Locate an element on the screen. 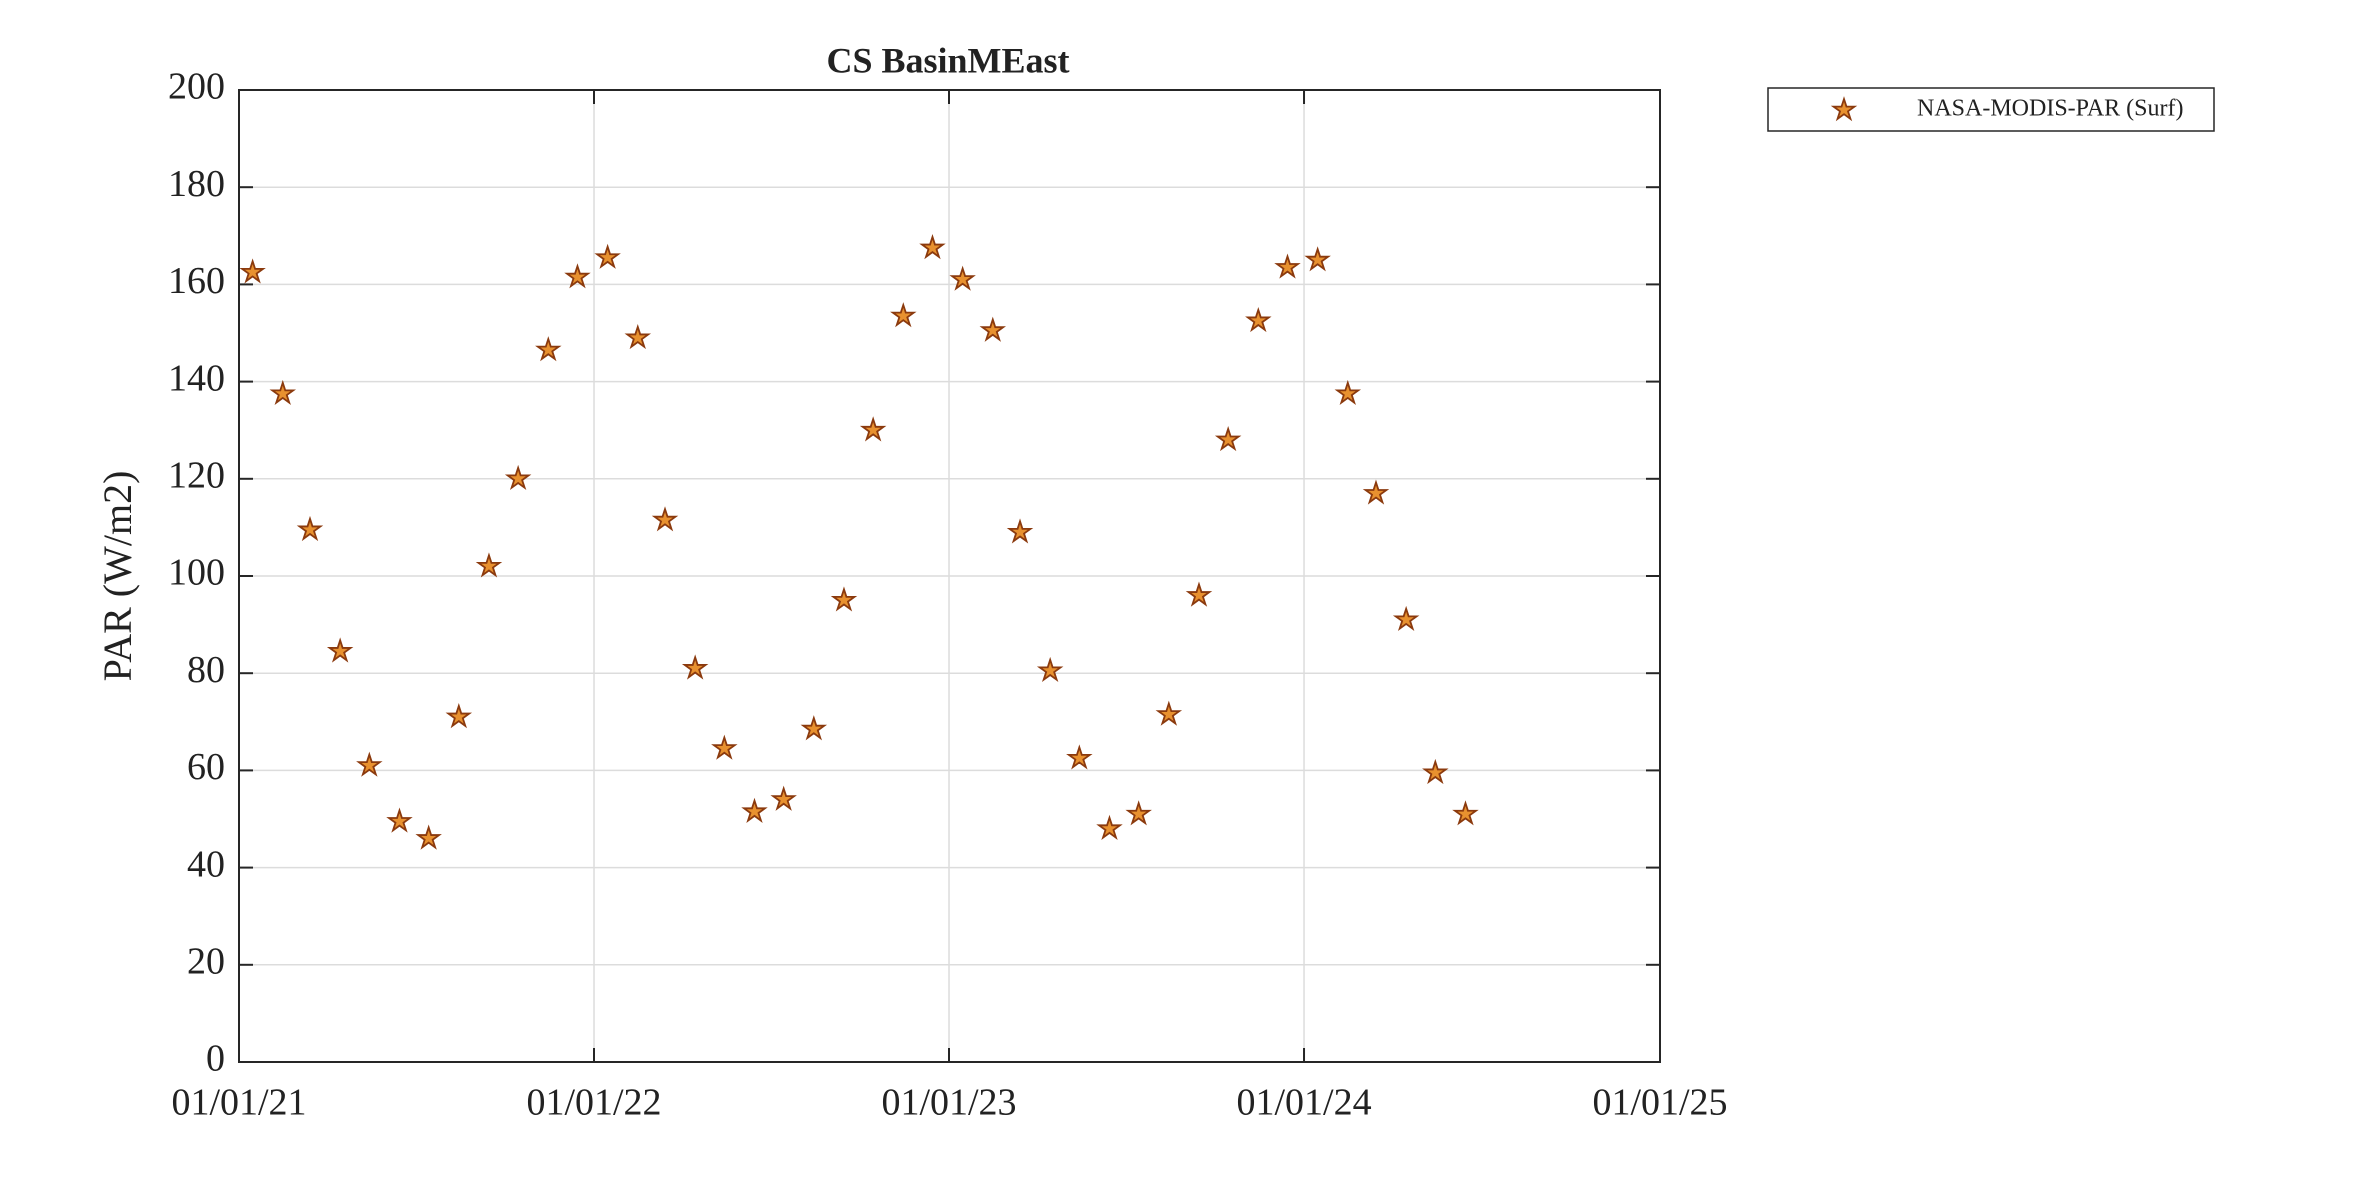  x-tick-label: 01/01/22 is located at coordinates (593, 1103).